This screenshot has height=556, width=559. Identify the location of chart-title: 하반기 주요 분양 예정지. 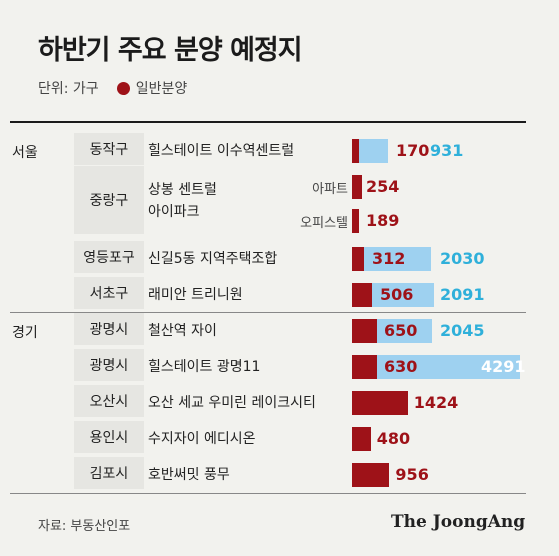
(170, 50).